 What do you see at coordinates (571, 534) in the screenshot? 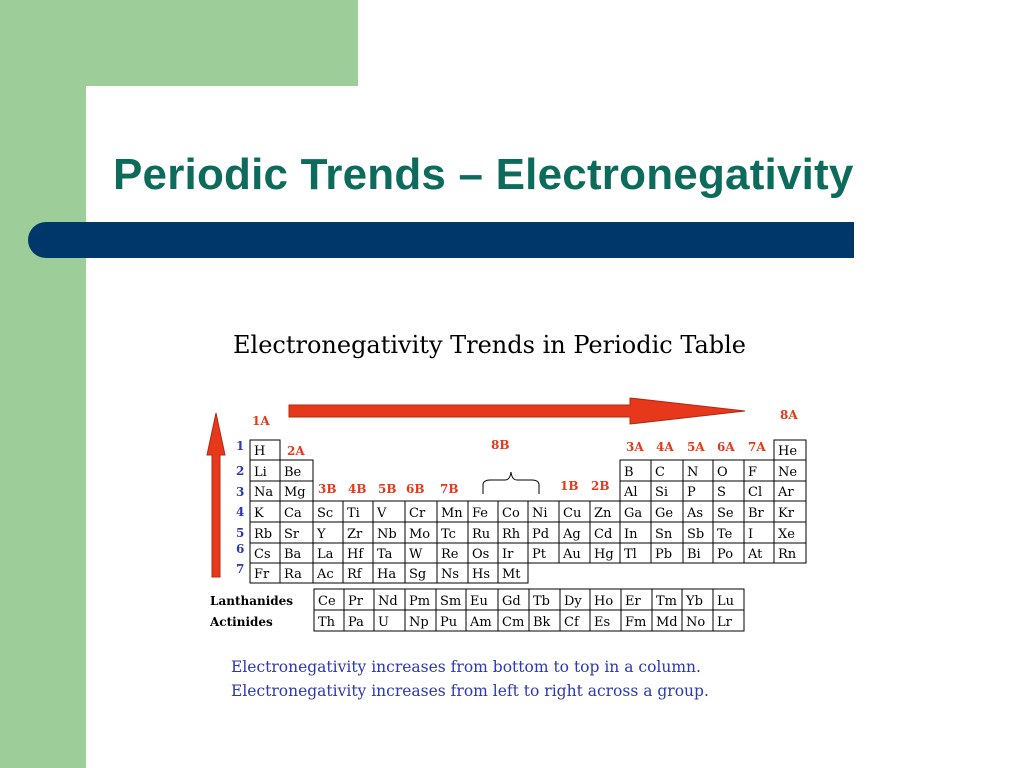
I see `element-symbol: Ag` at bounding box center [571, 534].